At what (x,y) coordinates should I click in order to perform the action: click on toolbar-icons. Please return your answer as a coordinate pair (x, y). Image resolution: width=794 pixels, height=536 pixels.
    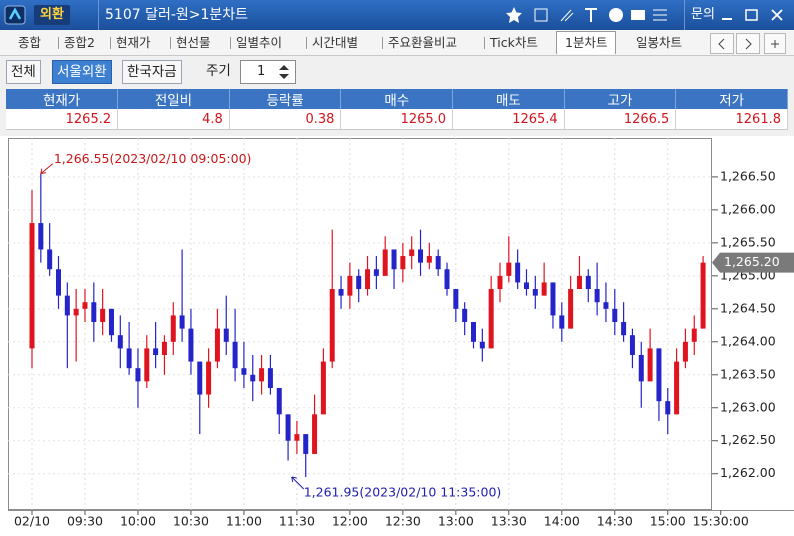
    Looking at the image, I should click on (586, 15).